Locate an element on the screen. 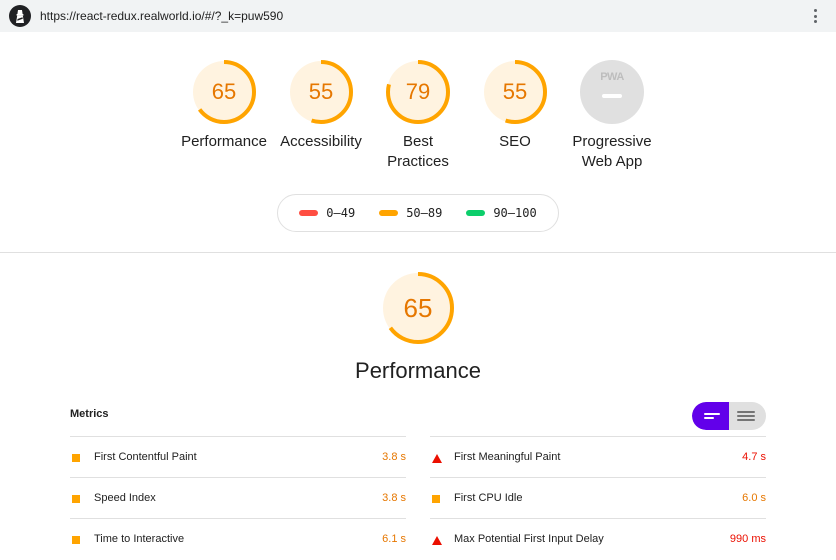  legend-item-average: 50–89 is located at coordinates (410, 213).